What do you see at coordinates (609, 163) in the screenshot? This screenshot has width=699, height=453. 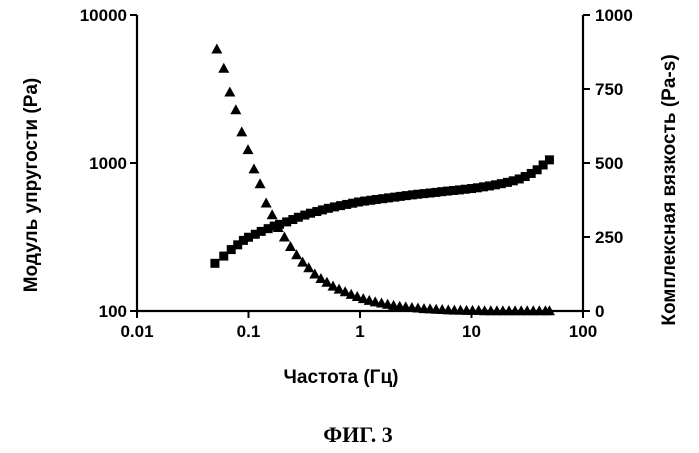 I see `y-right-tick-label: 500` at bounding box center [609, 163].